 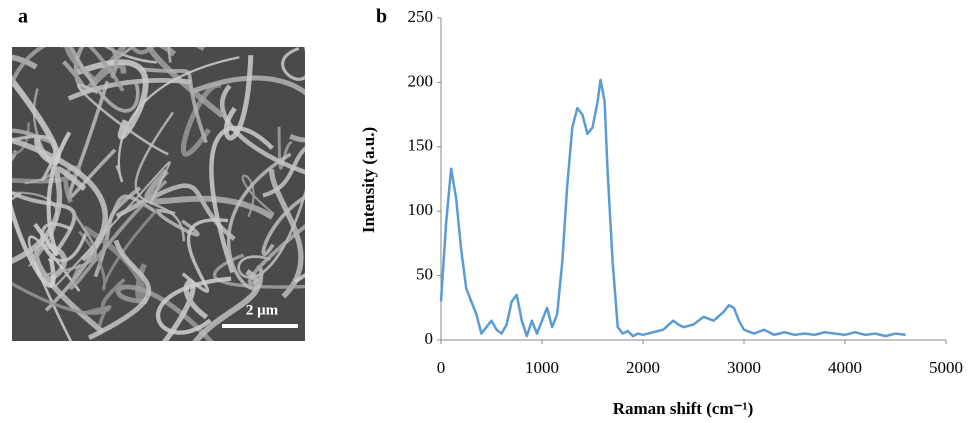 What do you see at coordinates (845, 367) in the screenshot?
I see `x-tick-label: 4000` at bounding box center [845, 367].